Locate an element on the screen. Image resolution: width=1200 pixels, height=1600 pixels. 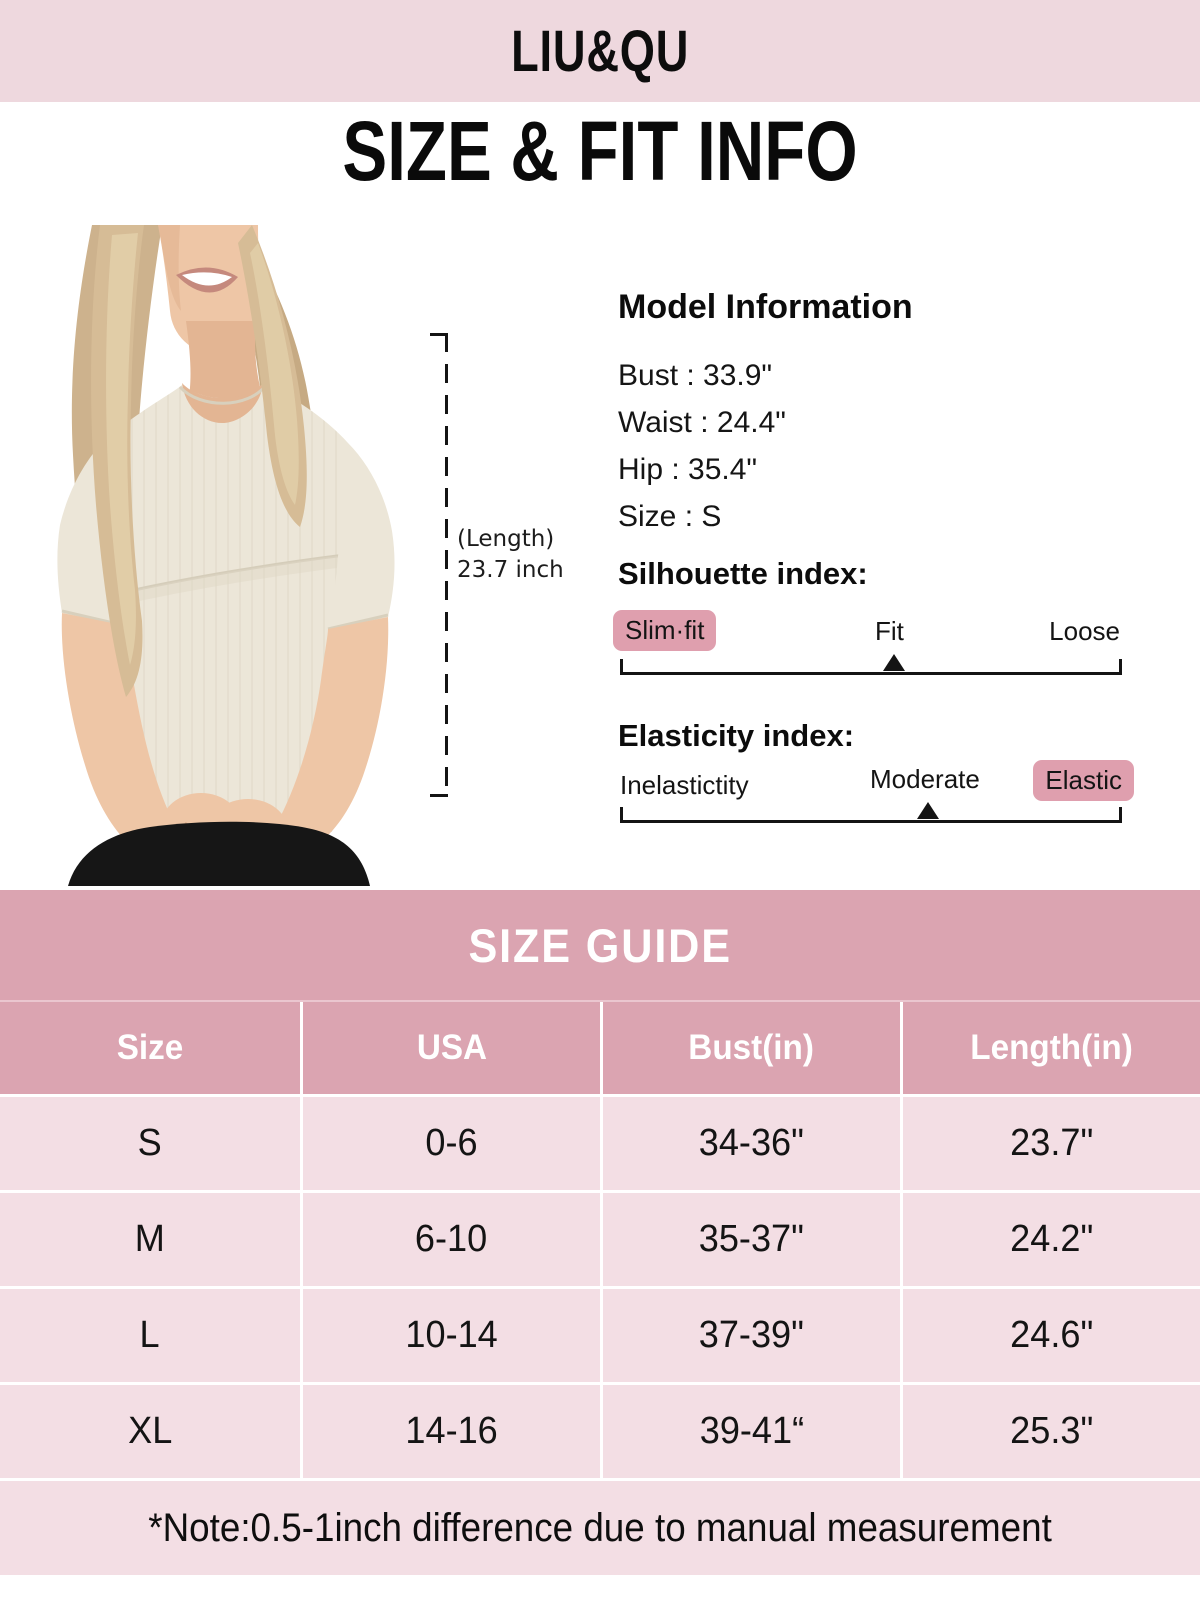
smile-shape is located at coordinates (207, 280).